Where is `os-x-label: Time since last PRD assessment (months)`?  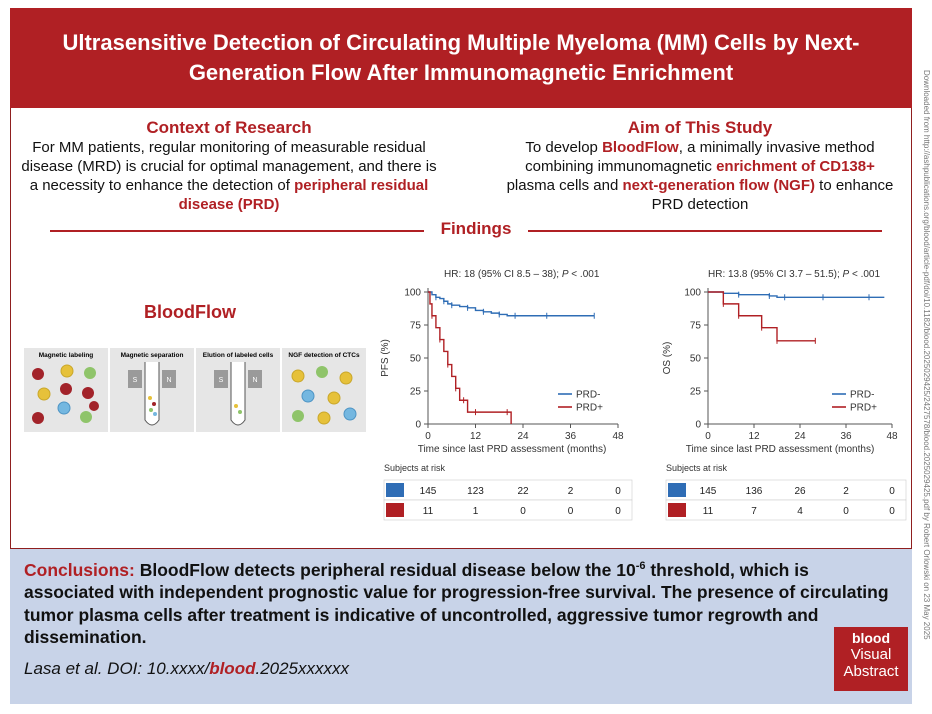 os-x-label: Time since last PRD assessment (months) is located at coordinates (780, 449).